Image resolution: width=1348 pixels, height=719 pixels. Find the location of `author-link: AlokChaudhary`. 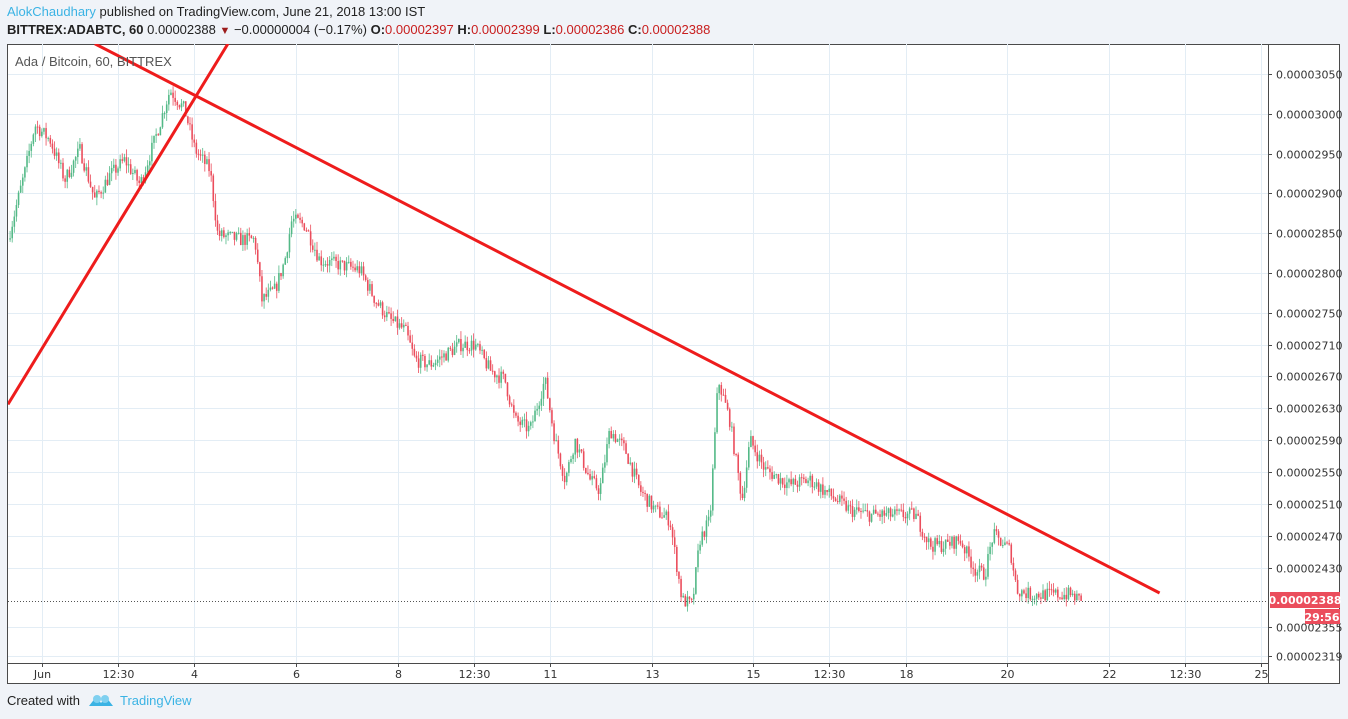

author-link: AlokChaudhary is located at coordinates (51, 11).